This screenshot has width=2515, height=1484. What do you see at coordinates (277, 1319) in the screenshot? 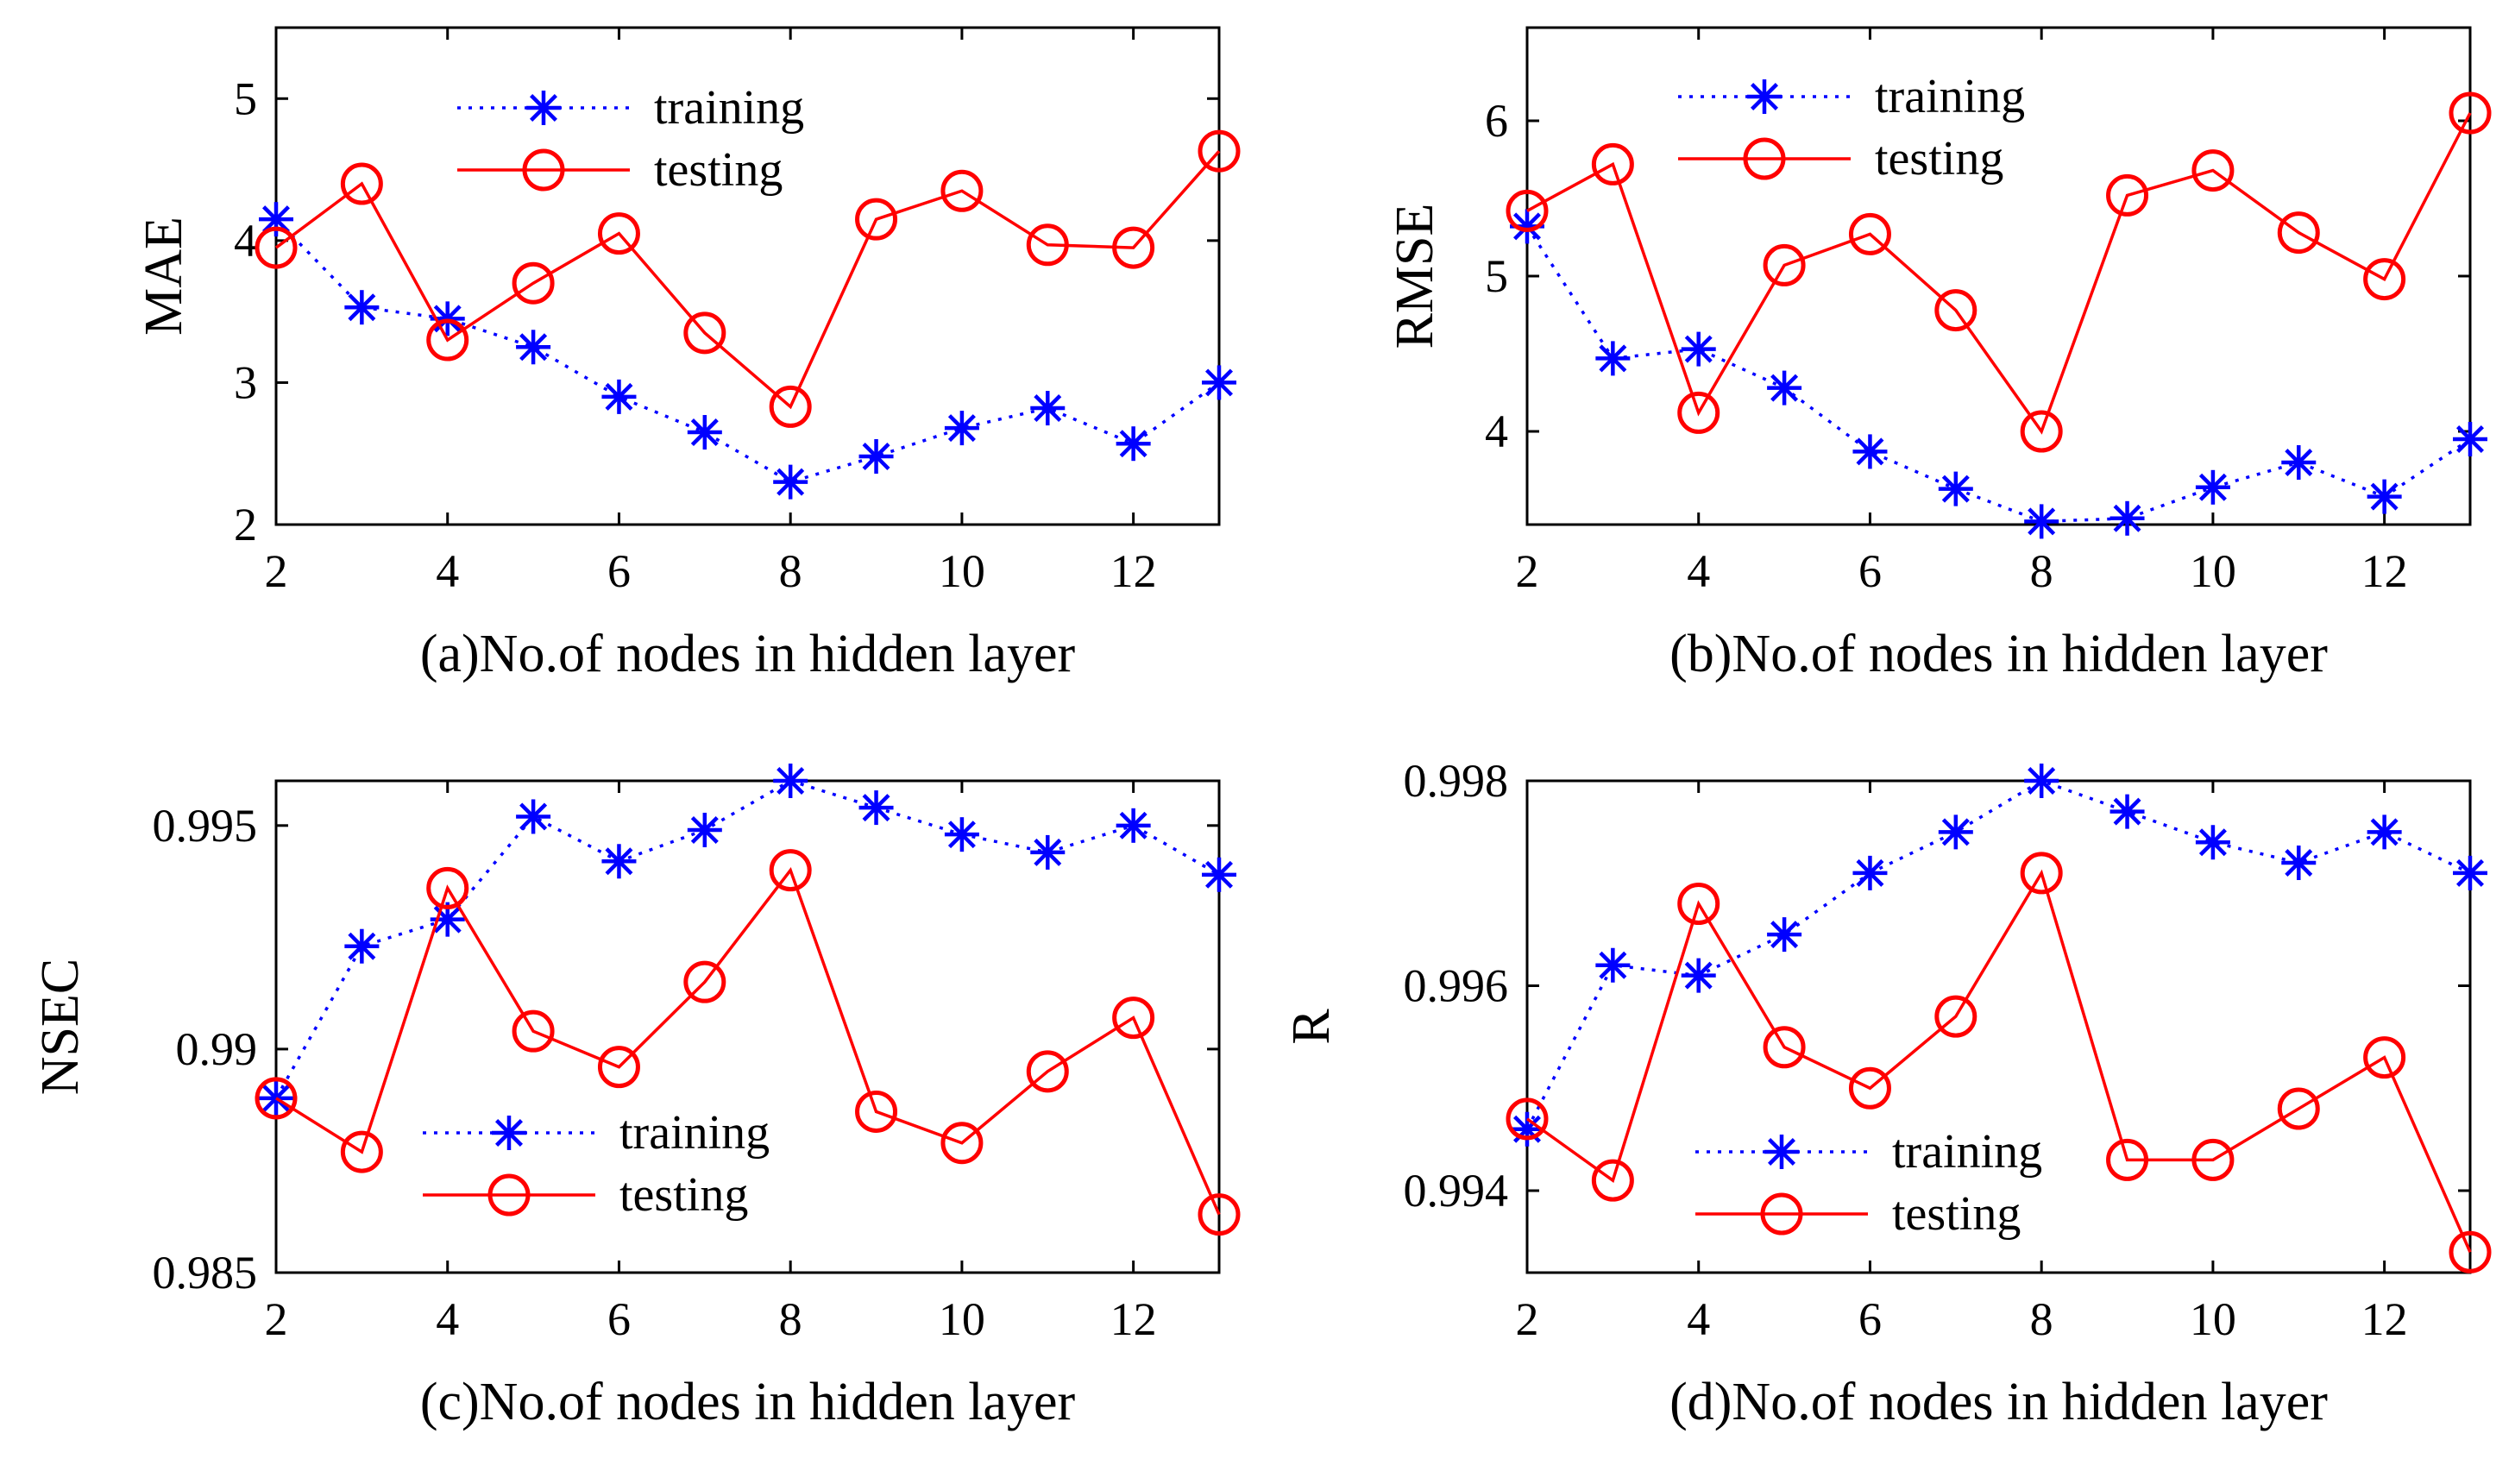
I see `x-tick-label: 2` at bounding box center [277, 1319].